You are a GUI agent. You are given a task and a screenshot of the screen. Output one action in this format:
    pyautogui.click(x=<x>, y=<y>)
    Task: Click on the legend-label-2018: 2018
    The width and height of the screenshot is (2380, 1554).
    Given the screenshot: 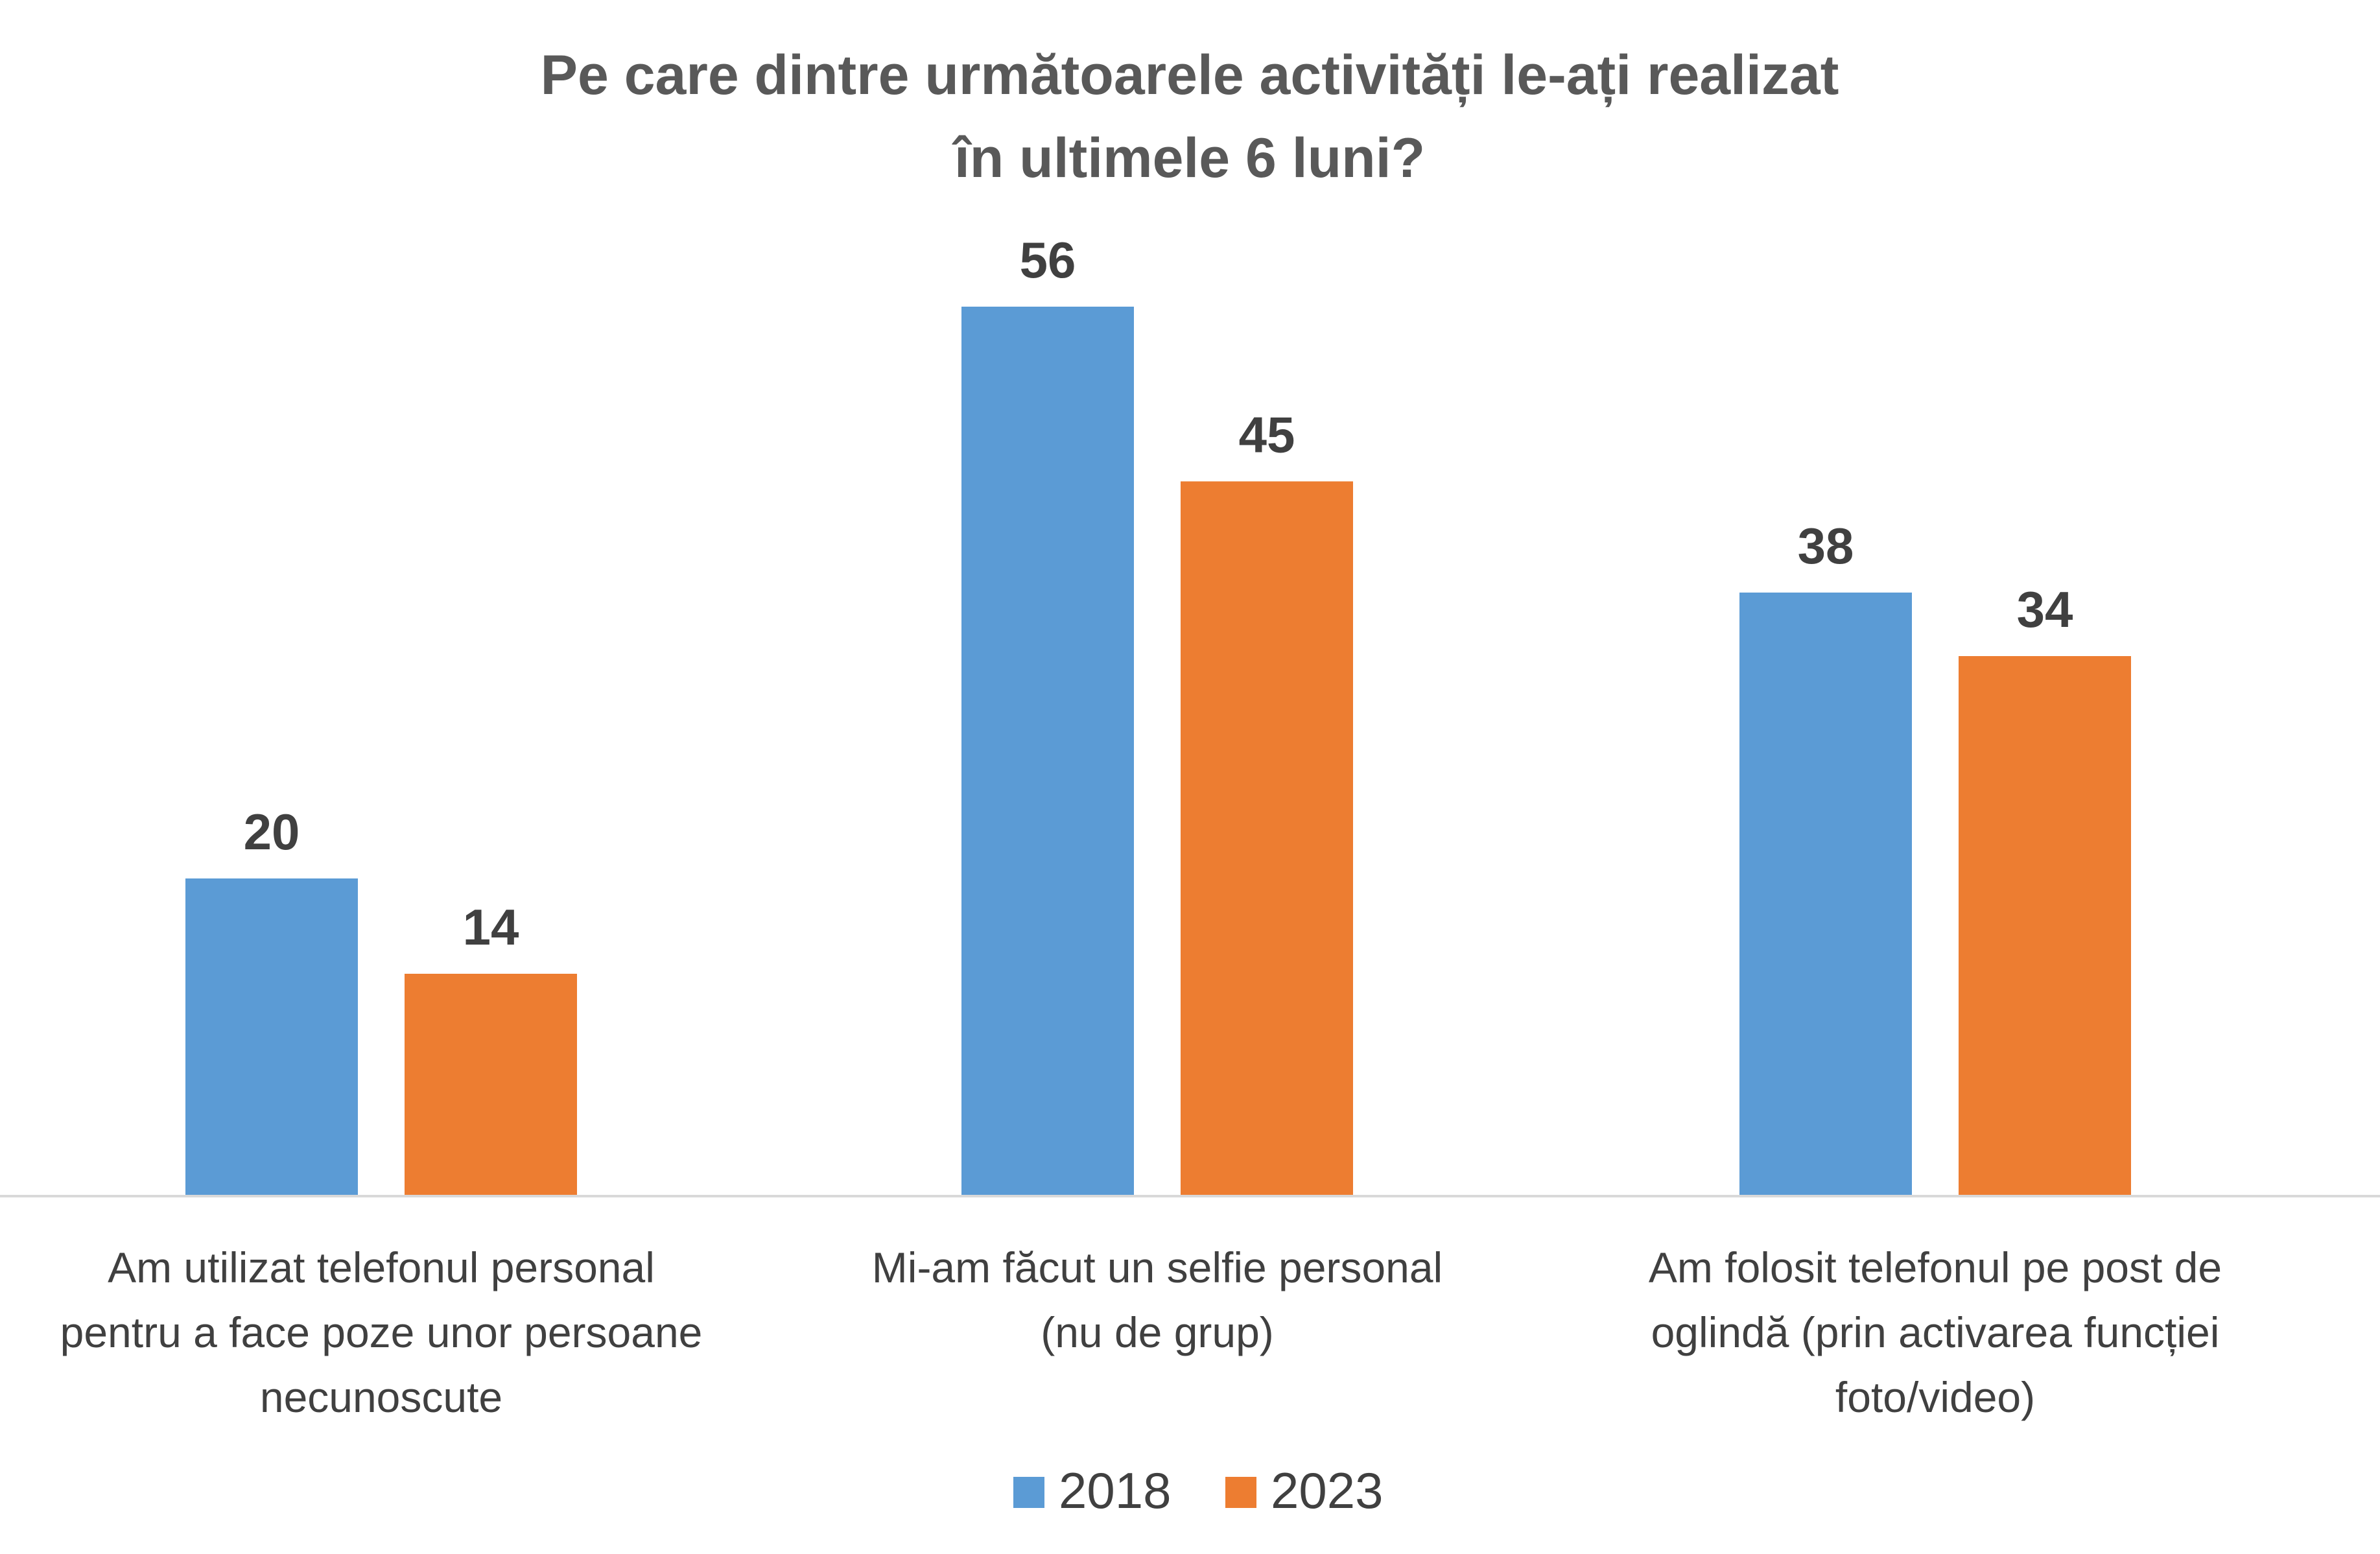 What is the action you would take?
    pyautogui.click(x=1115, y=1490)
    